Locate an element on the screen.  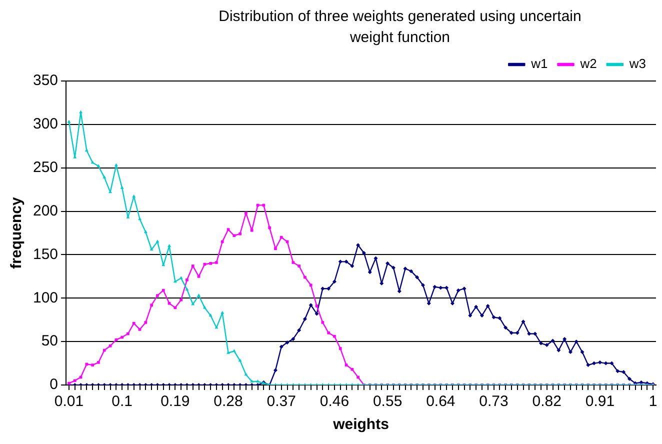
x-tick-label: 0.37 is located at coordinates (281, 401).